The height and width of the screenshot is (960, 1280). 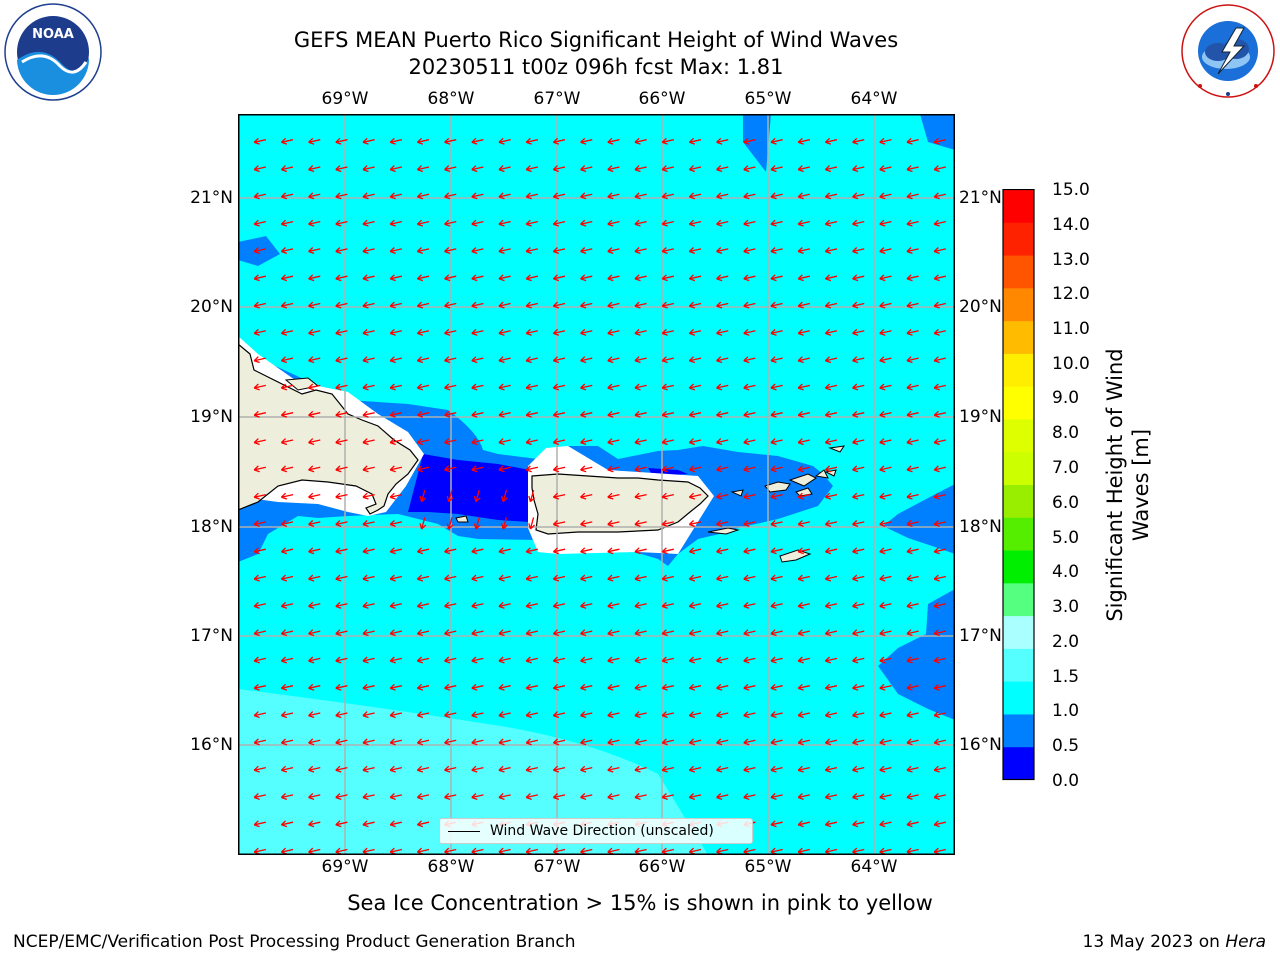 I want to click on colorbar-label: 13.0, so click(x=1071, y=260).